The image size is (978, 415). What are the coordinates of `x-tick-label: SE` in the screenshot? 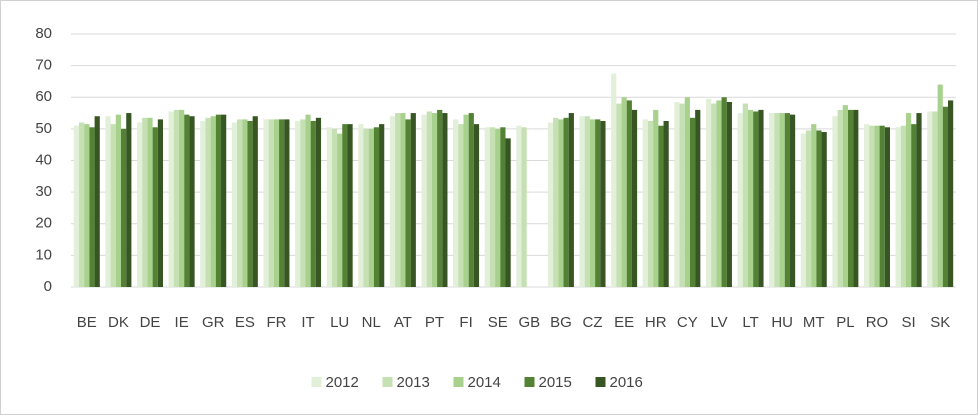 It's located at (498, 322).